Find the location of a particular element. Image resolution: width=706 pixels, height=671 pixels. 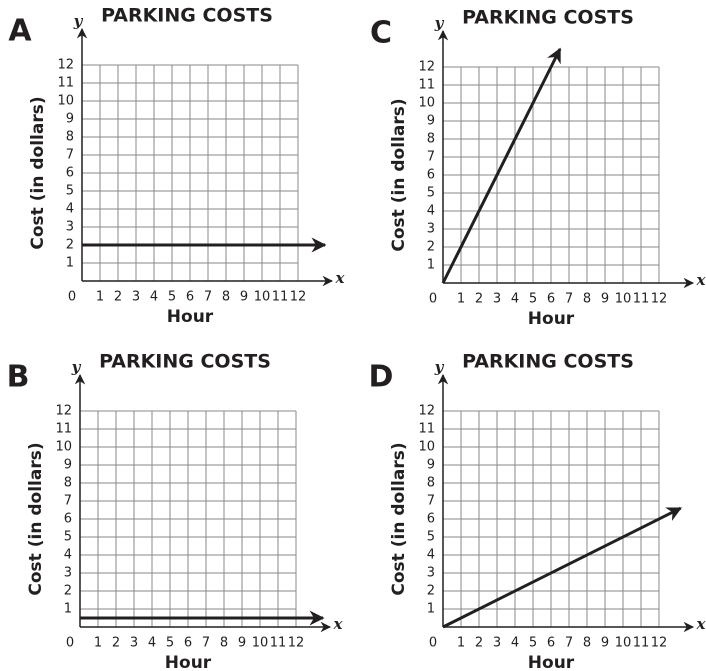

panel-letter: A is located at coordinates (20, 31).